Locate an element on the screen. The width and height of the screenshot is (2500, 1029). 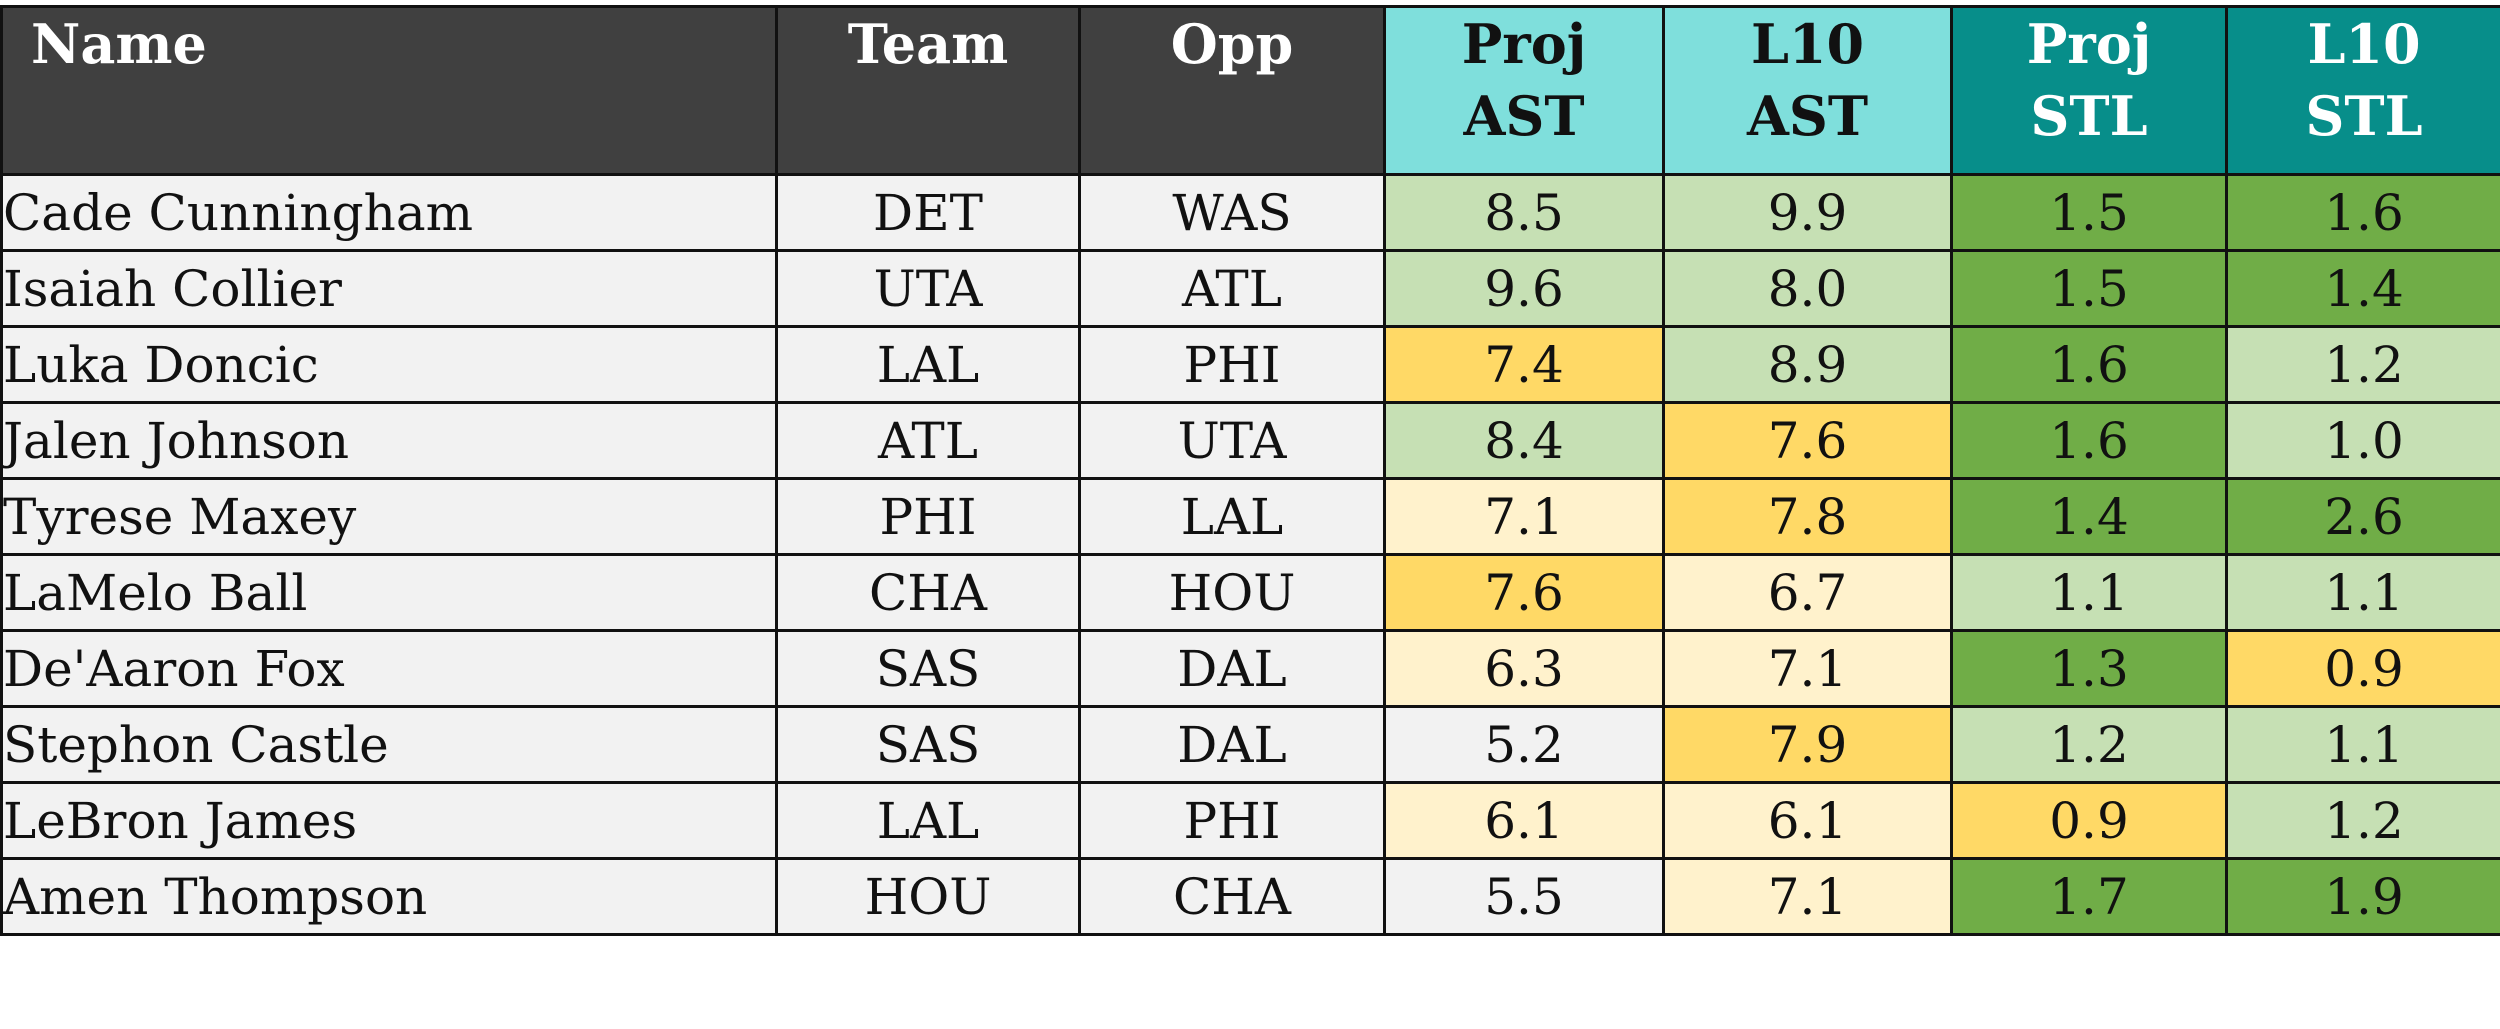
cell-name: De'Aaron Fox is located at coordinates (389, 668).